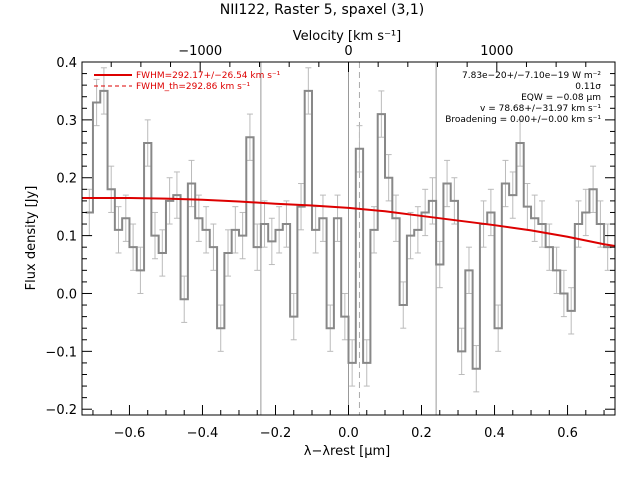  I want to click on x-tick-label: −0.4, so click(203, 433).